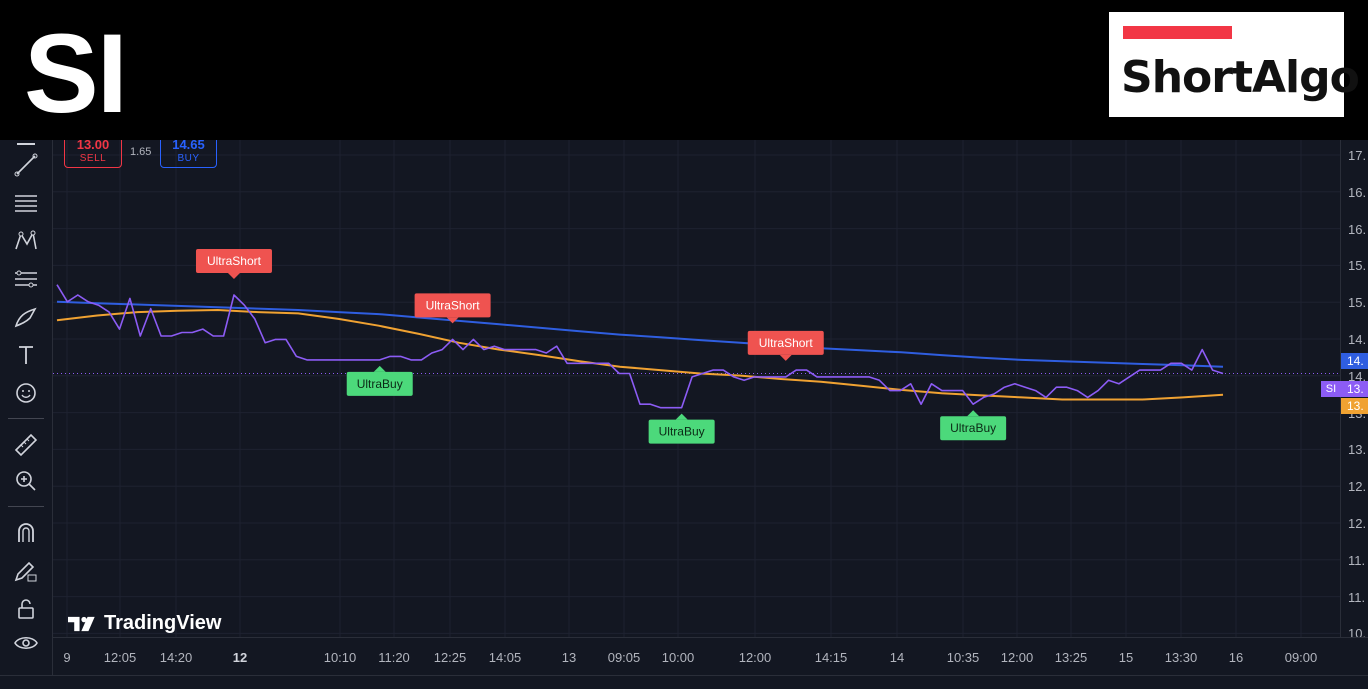 This screenshot has height=689, width=1368. I want to click on sell-price: 13.00, so click(93, 146).